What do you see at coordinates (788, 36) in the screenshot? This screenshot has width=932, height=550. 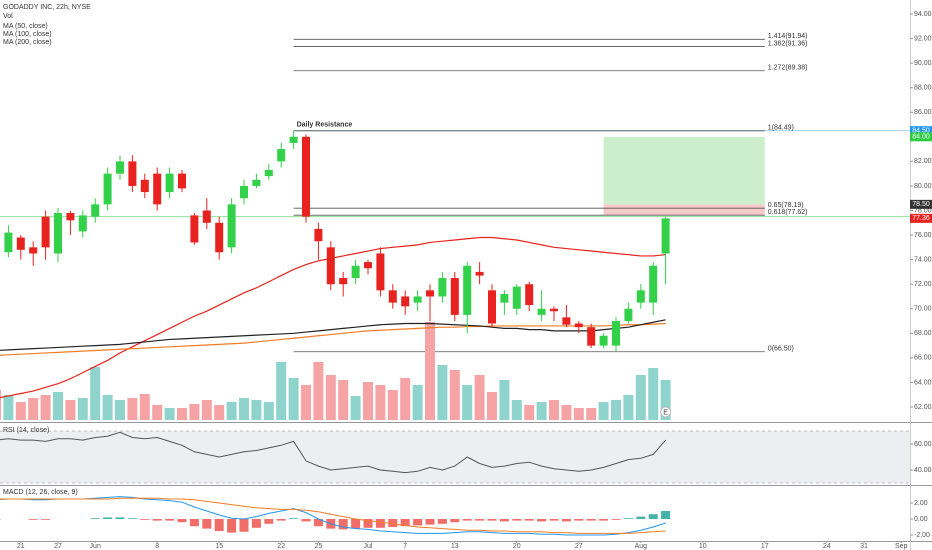 I see `fib-label: 1.414(91.94)` at bounding box center [788, 36].